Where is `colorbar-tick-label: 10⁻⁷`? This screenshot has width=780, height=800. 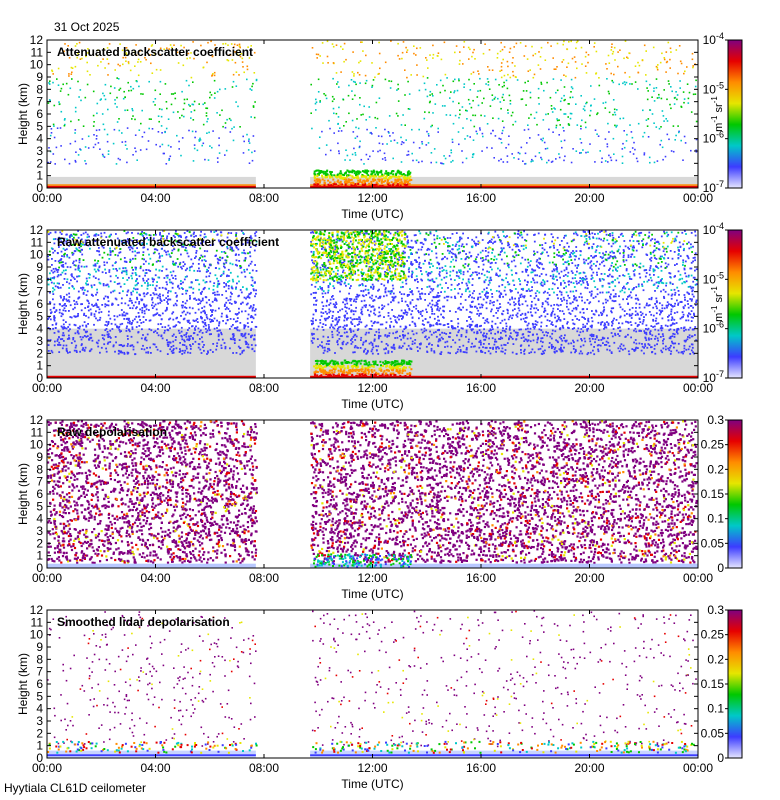
colorbar-tick-label: 10⁻⁷ is located at coordinates (713, 377).